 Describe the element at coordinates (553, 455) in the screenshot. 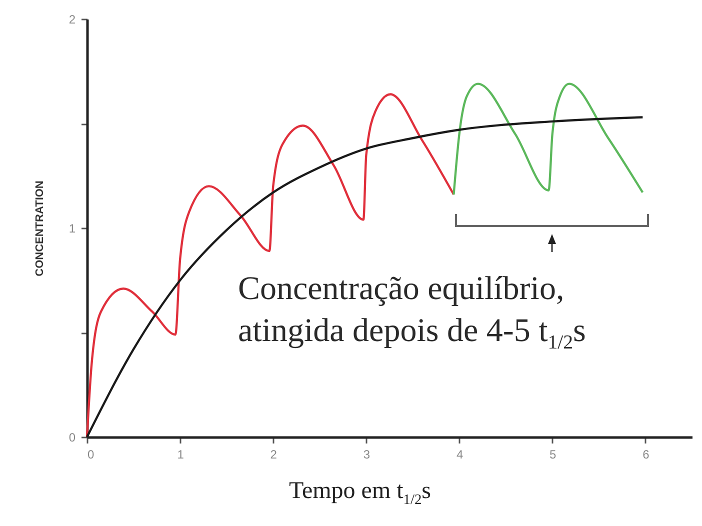

I see `x-tick-label: 5` at that location.